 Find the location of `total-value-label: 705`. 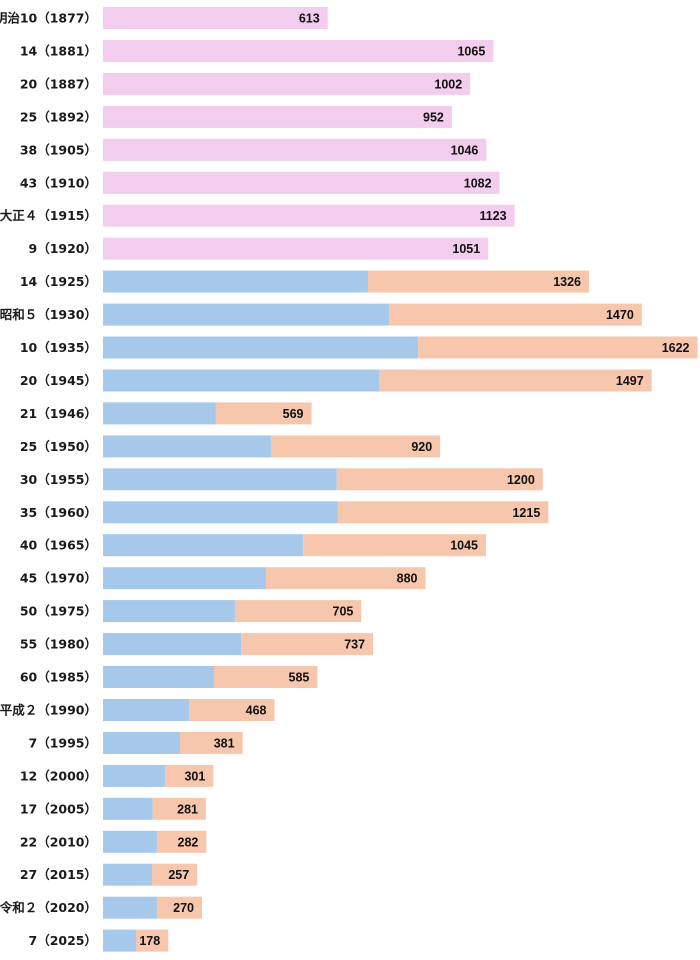

total-value-label: 705 is located at coordinates (343, 612).